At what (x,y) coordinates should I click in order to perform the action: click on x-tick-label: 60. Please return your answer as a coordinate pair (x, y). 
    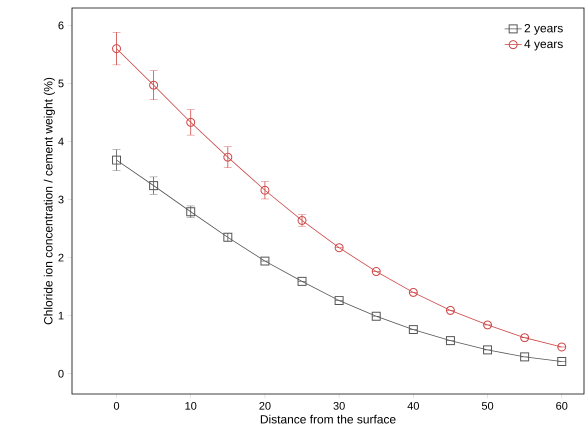
    Looking at the image, I should click on (562, 406).